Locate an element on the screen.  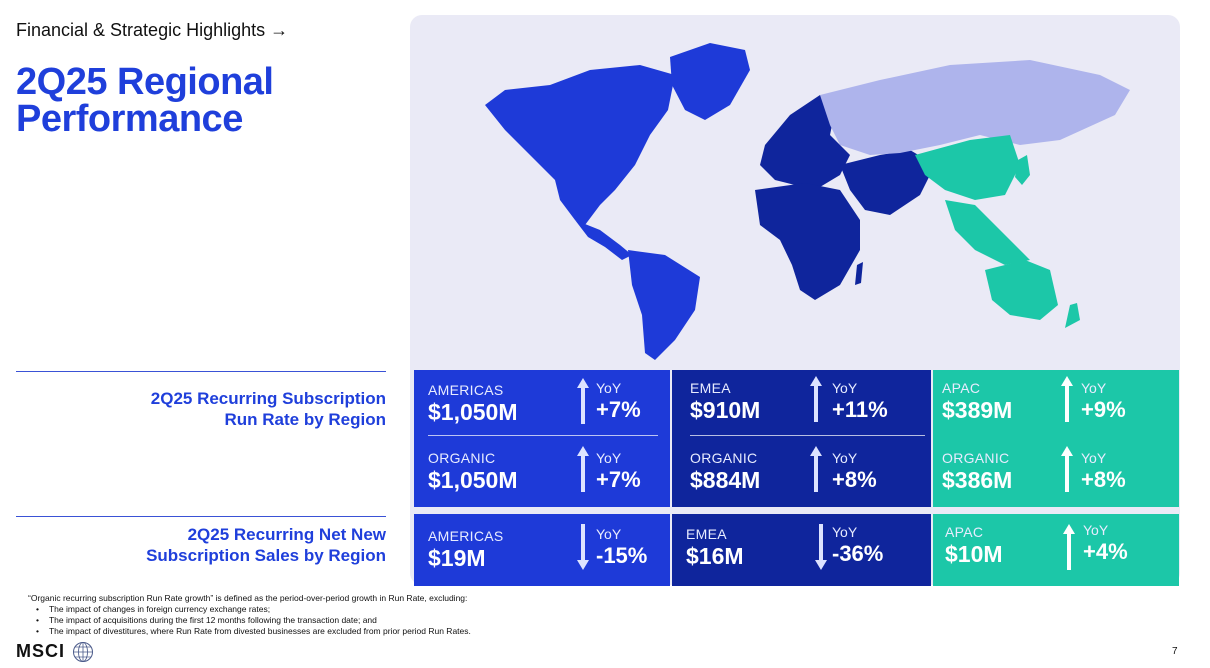
msci-logo: MSCI is located at coordinates (40, 651).